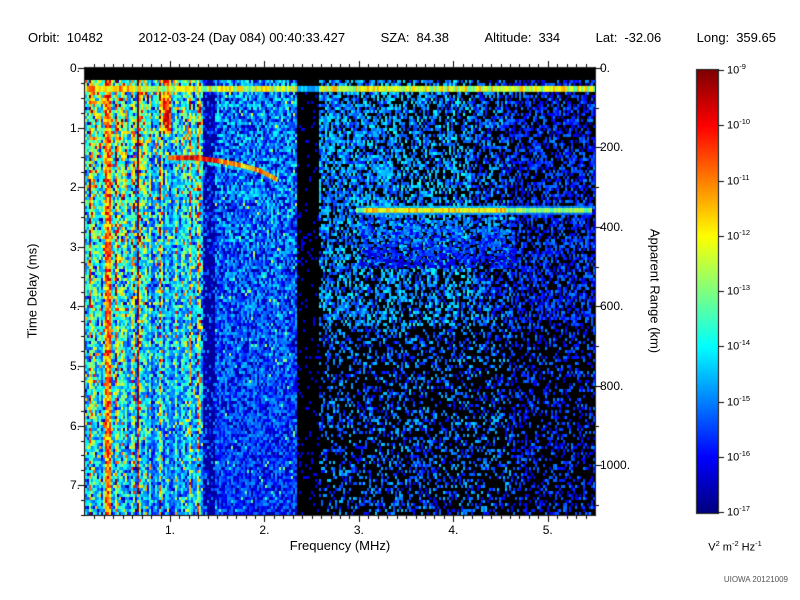 This screenshot has width=800, height=600. What do you see at coordinates (736, 69) in the screenshot?
I see `colorbar-tick-label: 10-9` at bounding box center [736, 69].